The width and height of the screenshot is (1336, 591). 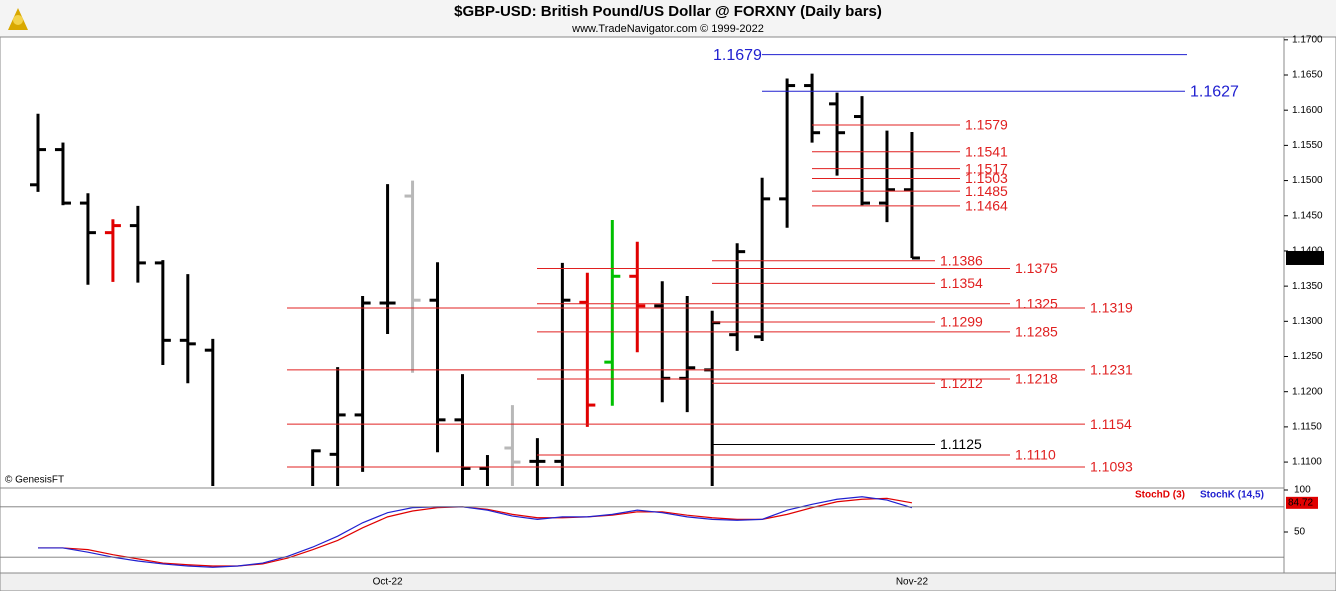 I want to click on last-price-label: 1.1390, so click(x=1304, y=258).